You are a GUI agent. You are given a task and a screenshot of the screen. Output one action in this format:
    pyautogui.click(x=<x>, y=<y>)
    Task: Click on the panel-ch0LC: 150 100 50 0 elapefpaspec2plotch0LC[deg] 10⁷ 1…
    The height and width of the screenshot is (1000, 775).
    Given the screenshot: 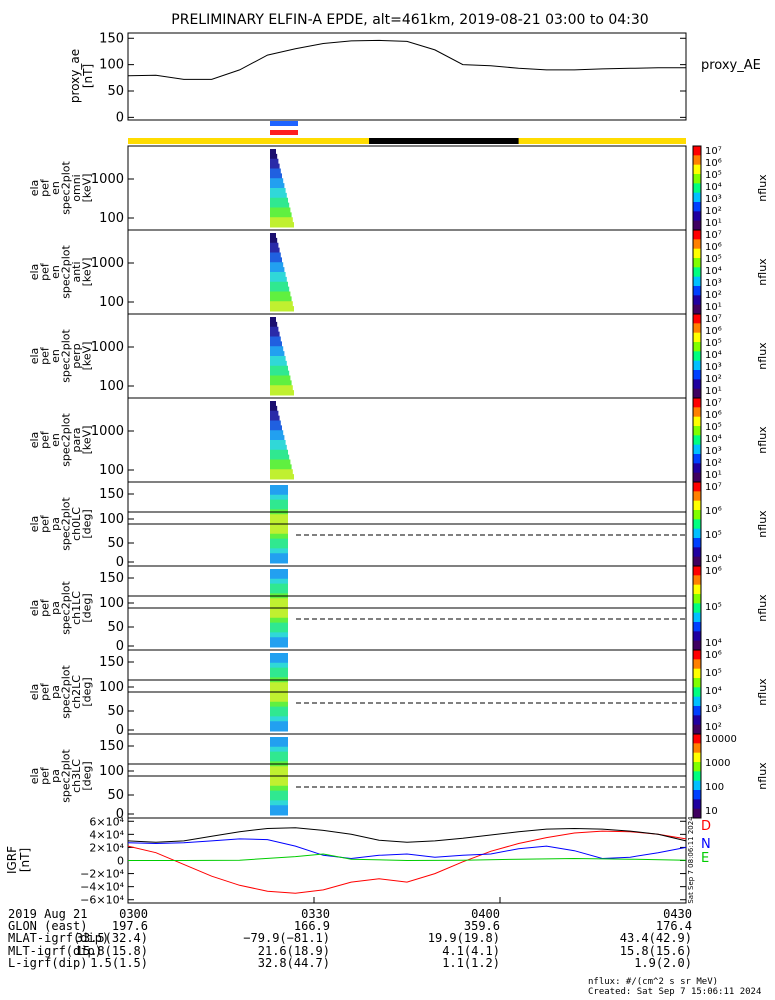 What is the action you would take?
    pyautogui.click(x=398, y=525)
    